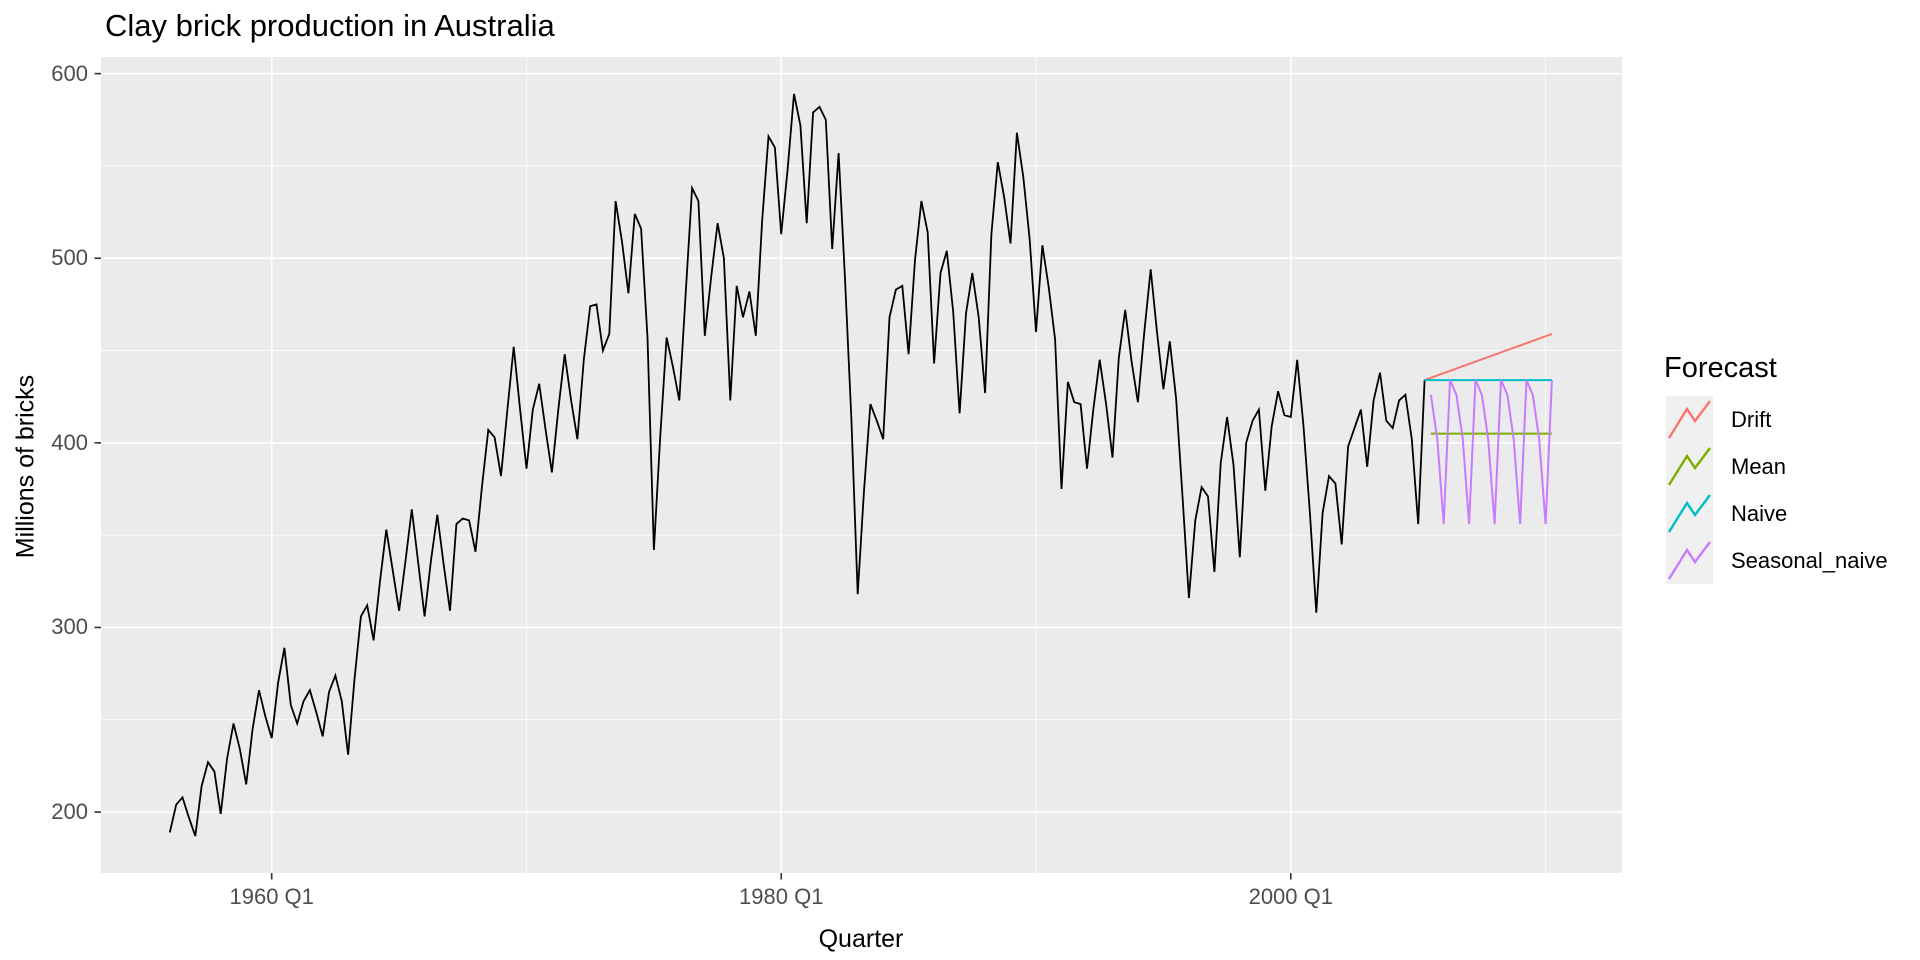  I want to click on y-tick-label: 500, so click(69, 258).